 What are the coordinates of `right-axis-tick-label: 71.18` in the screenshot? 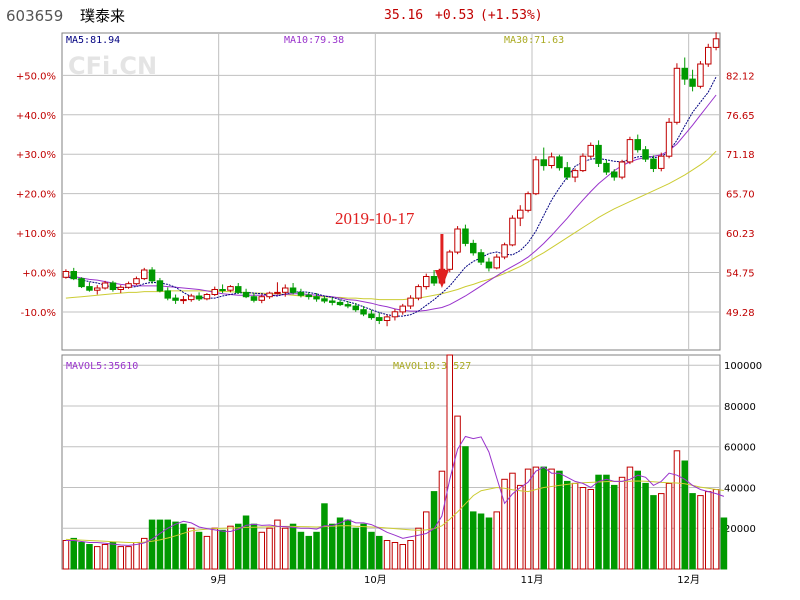 It's located at (740, 155).